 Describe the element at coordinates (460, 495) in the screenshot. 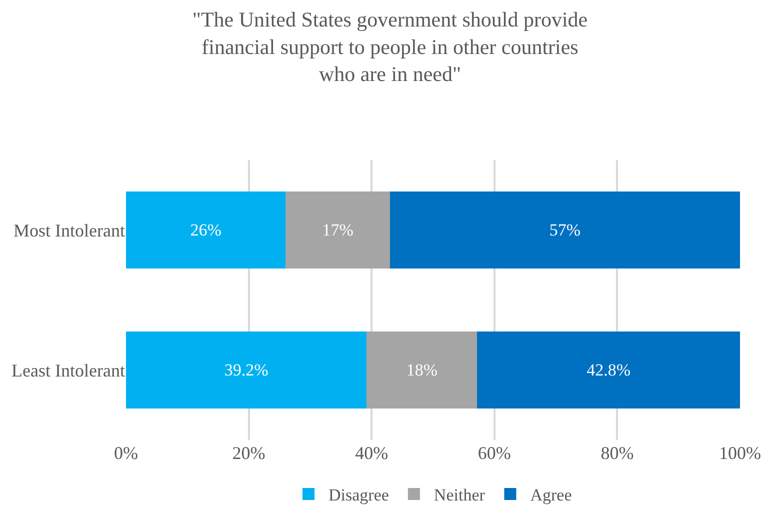

I see `legend-label: Neither` at that location.